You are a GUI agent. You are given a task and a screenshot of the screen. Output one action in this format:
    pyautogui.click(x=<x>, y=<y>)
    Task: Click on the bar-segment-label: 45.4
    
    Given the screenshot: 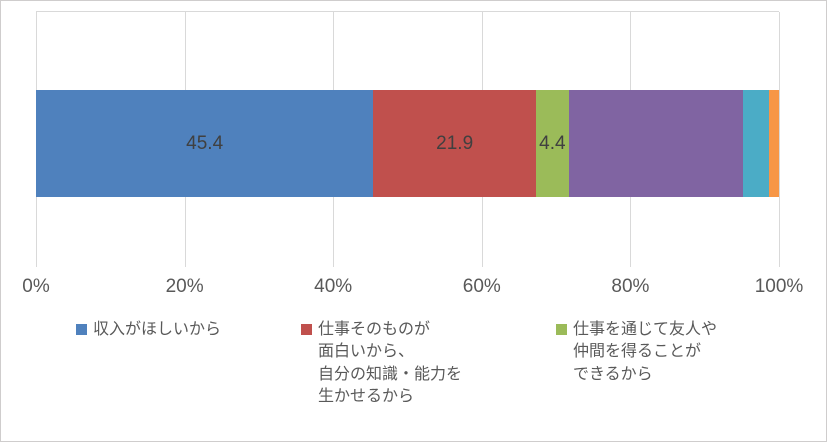 What is the action you would take?
    pyautogui.click(x=205, y=143)
    